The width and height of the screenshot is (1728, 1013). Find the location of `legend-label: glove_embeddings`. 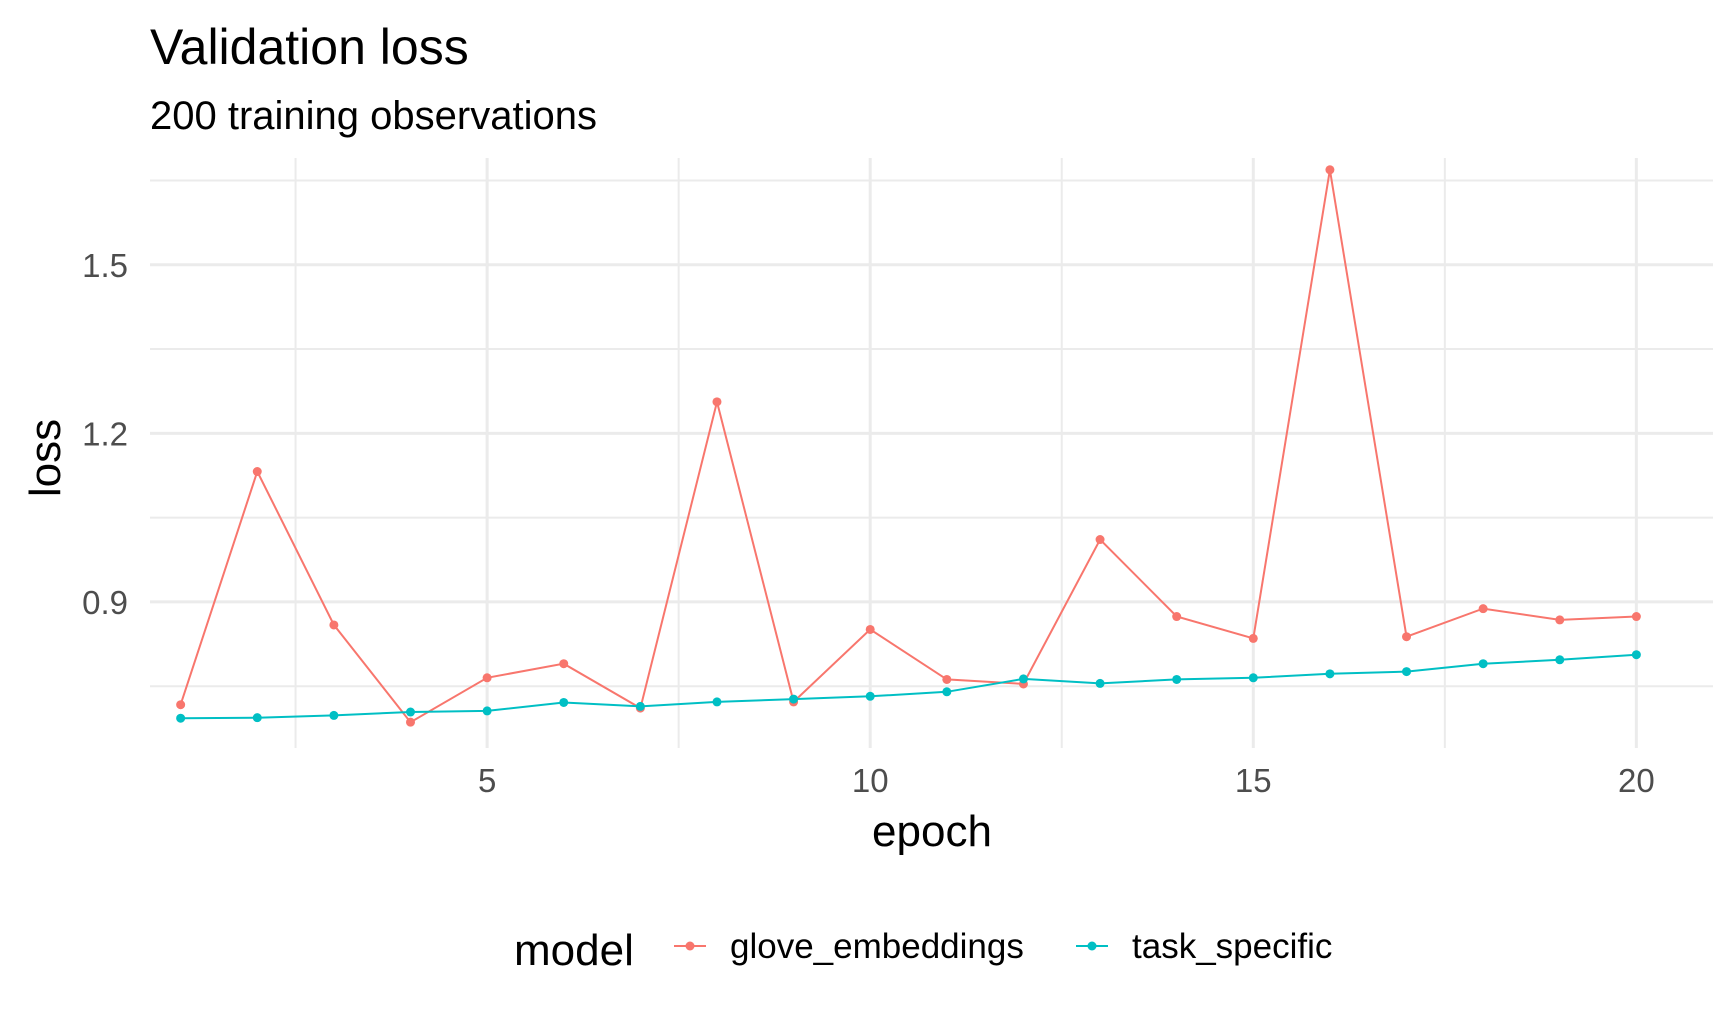

legend-label: glove_embeddings is located at coordinates (877, 946).